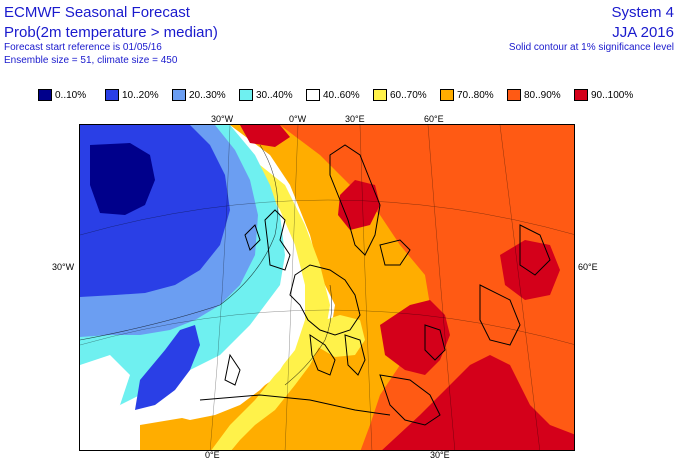 The width and height of the screenshot is (678, 461). I want to click on legend-item: 20..30%, so click(205, 95).